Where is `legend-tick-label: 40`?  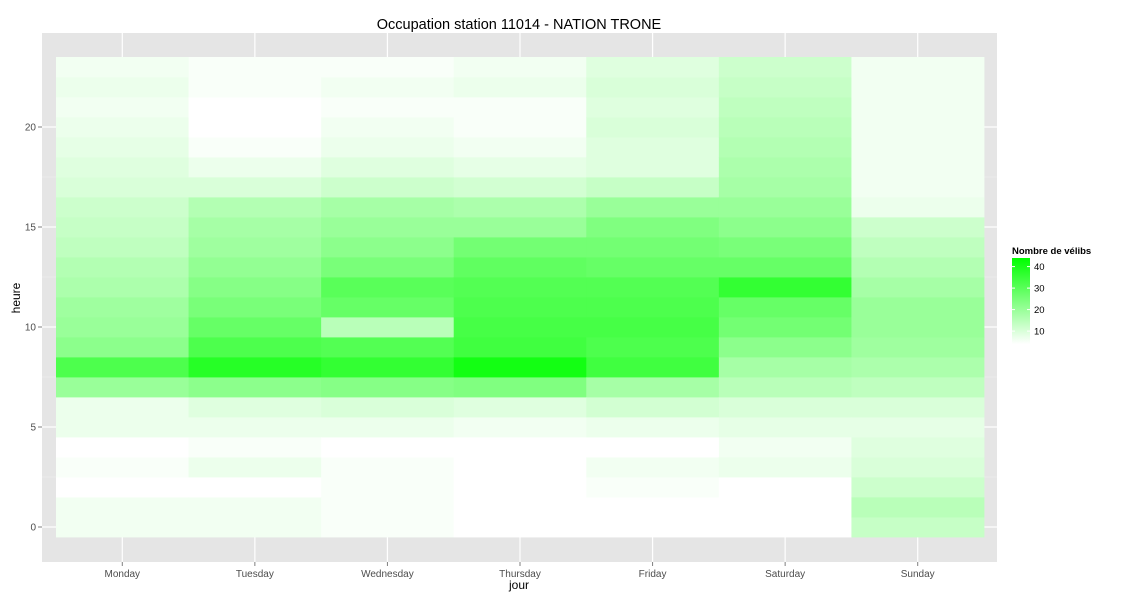 legend-tick-label: 40 is located at coordinates (1039, 267).